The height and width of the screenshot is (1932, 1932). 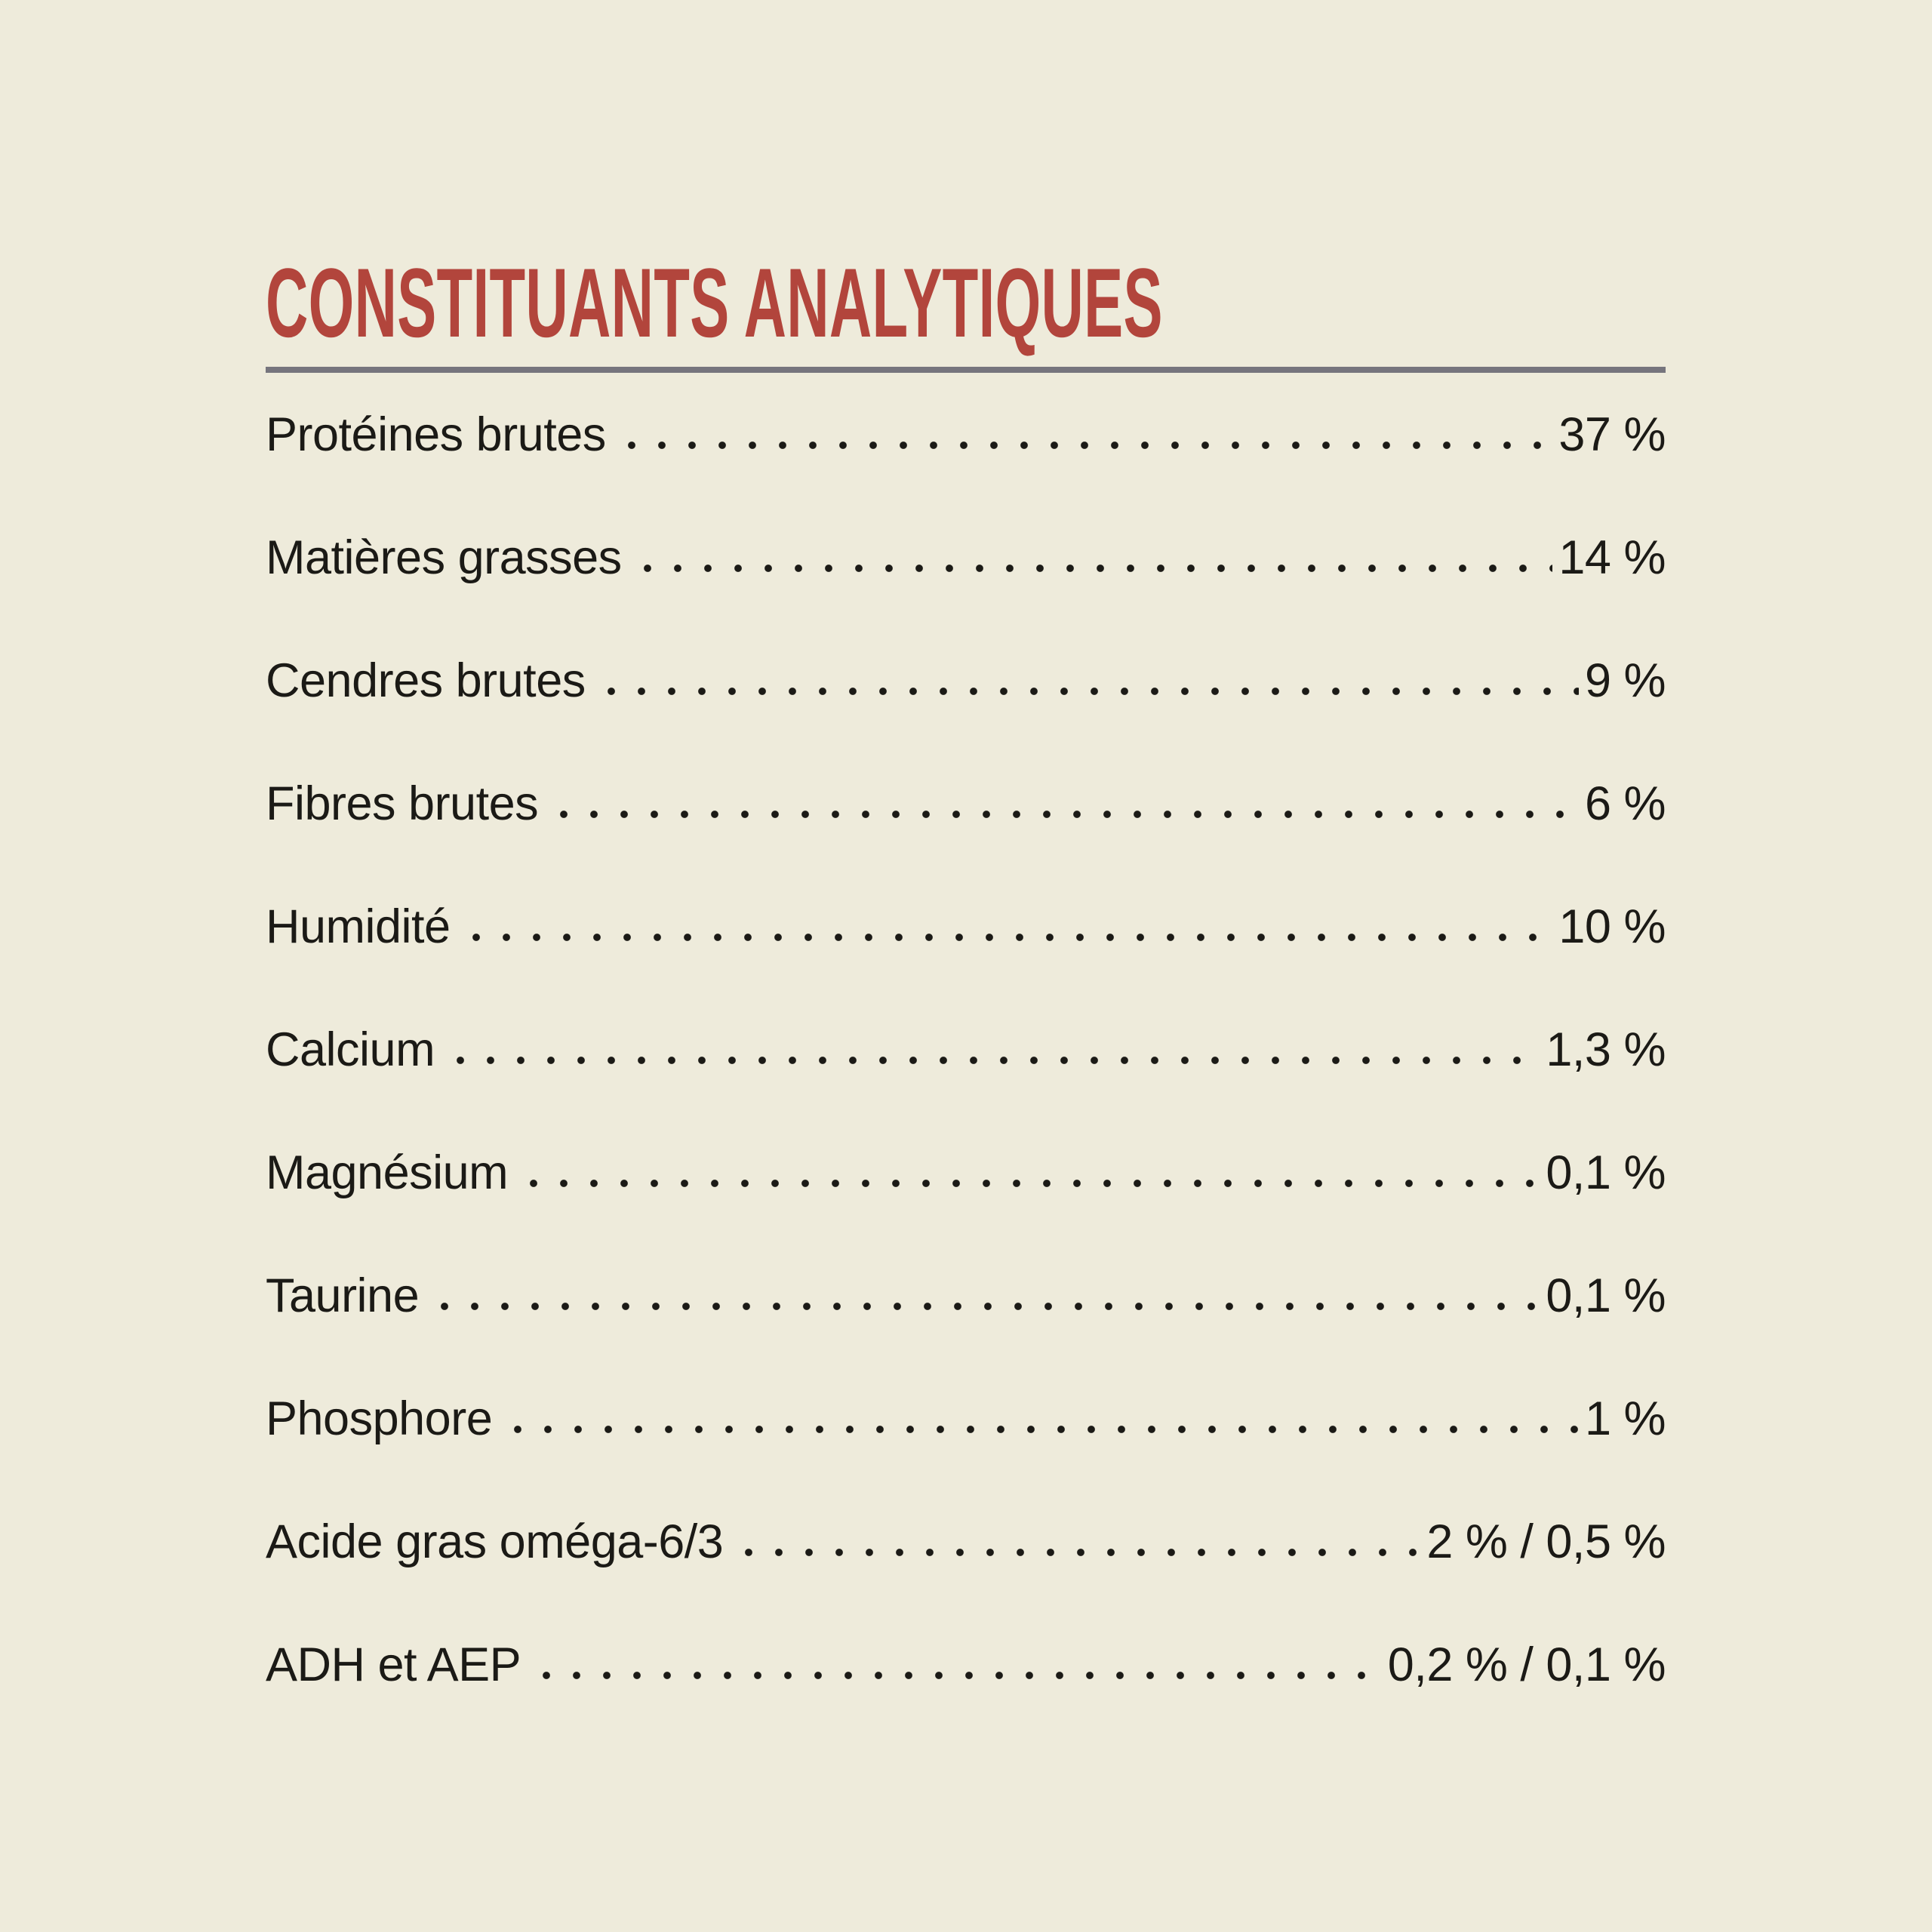 I want to click on nutrient-row: Cendres brutes 9 %, so click(x=966, y=680).